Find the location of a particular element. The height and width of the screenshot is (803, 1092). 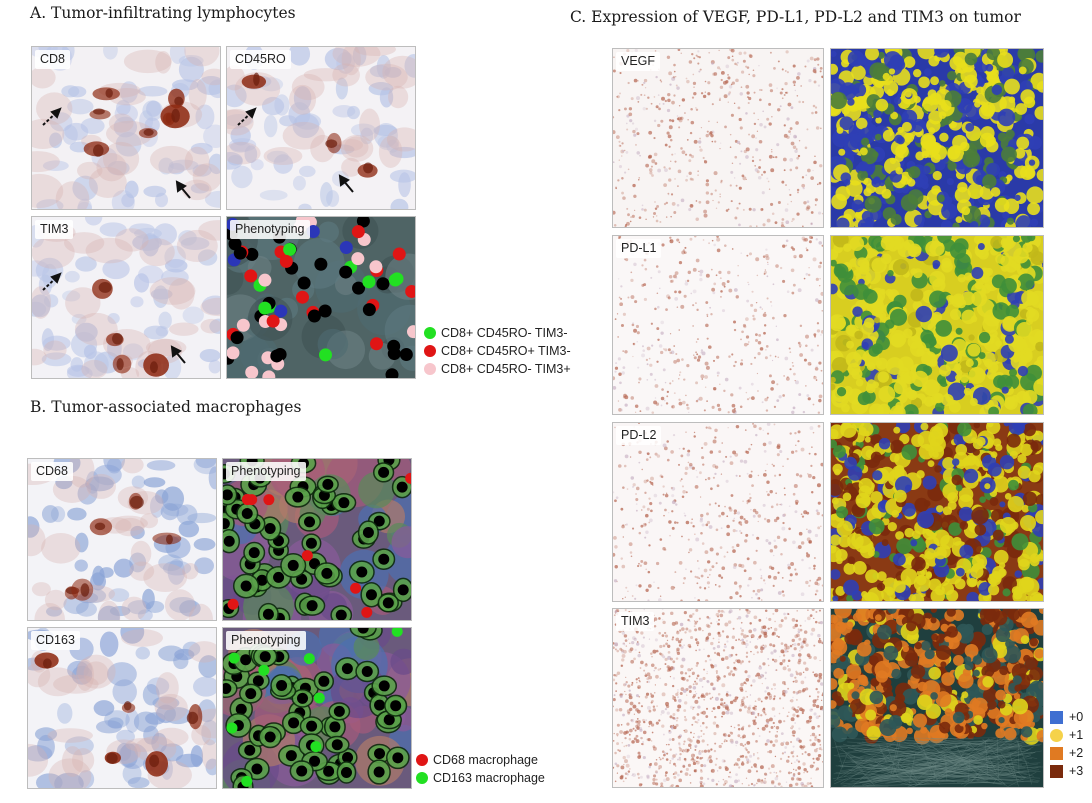

tim3-score-map is located at coordinates (937, 698).